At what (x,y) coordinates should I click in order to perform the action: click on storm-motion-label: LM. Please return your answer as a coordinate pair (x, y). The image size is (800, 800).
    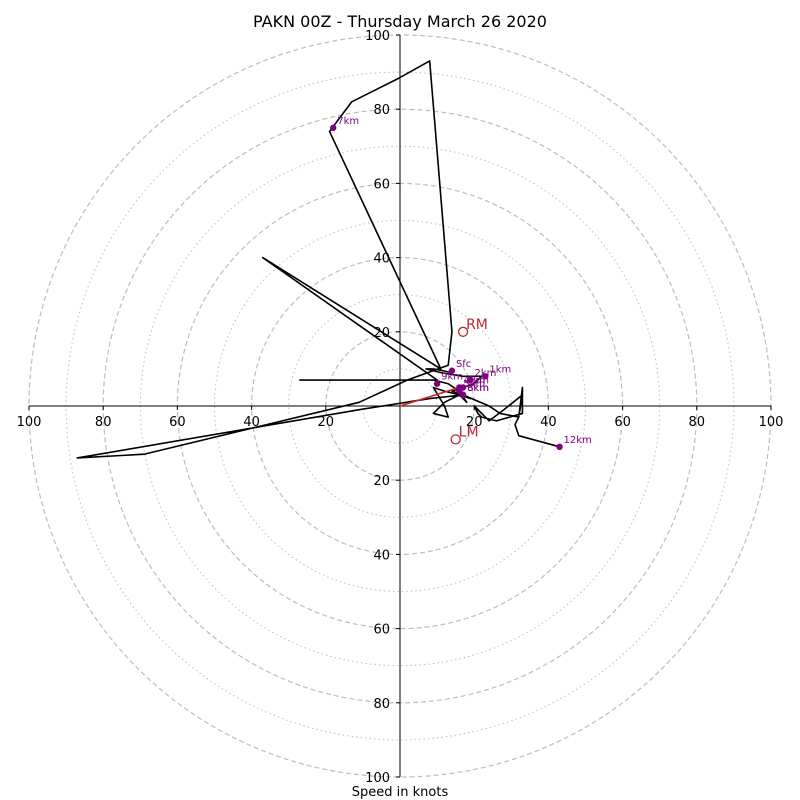
    Looking at the image, I should click on (469, 432).